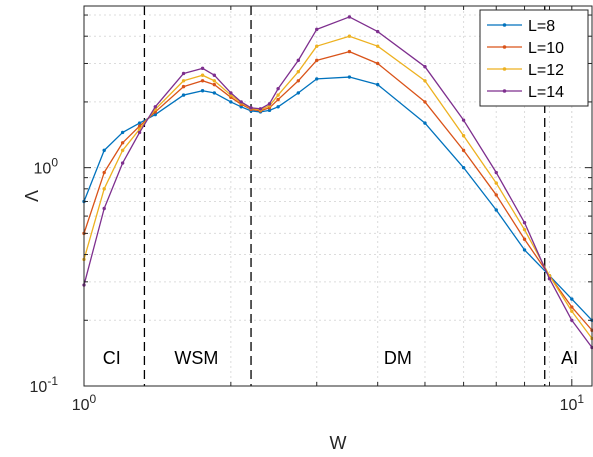  What do you see at coordinates (546, 70) in the screenshot?
I see `legend-label: L=12` at bounding box center [546, 70].